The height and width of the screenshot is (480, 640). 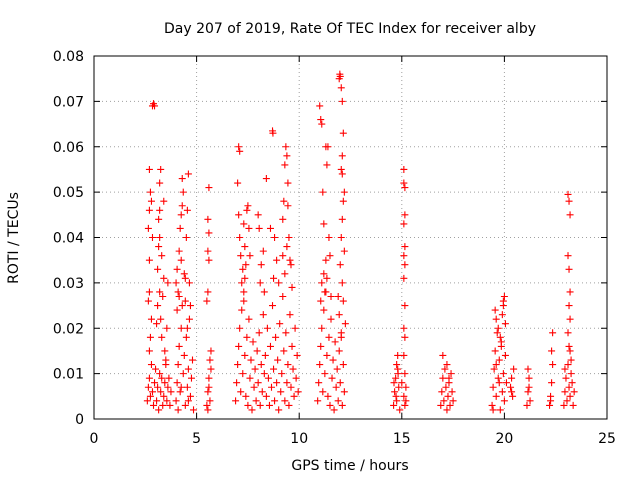 What do you see at coordinates (402, 439) in the screenshot?
I see `x-tick-label: 15` at bounding box center [402, 439].